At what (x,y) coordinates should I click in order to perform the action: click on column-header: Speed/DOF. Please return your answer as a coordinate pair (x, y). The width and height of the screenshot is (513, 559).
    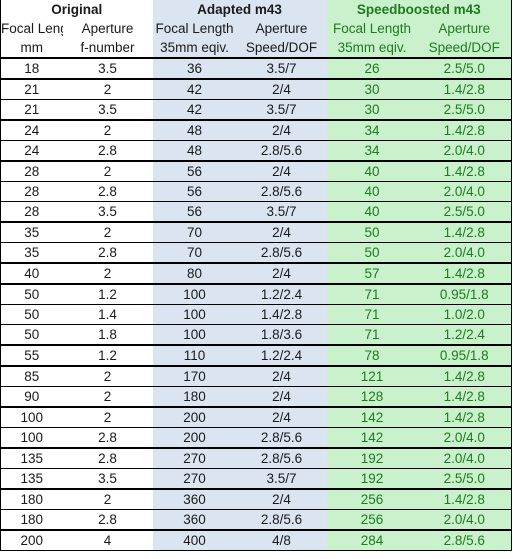
    Looking at the image, I should click on (464, 48).